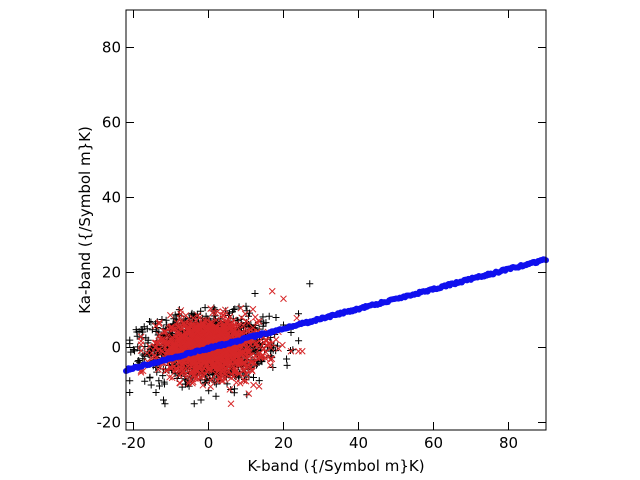  What do you see at coordinates (109, 423) in the screenshot?
I see `y-tick-label: -20` at bounding box center [109, 423].